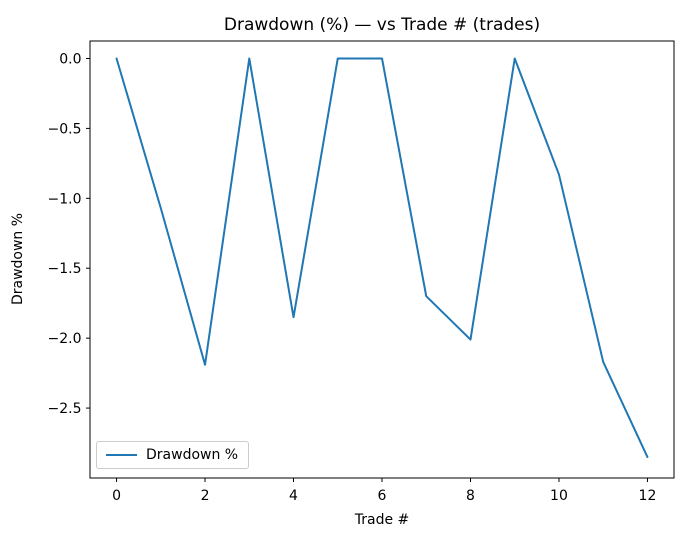  What do you see at coordinates (116, 496) in the screenshot?
I see `x-tick-label: 0` at bounding box center [116, 496].